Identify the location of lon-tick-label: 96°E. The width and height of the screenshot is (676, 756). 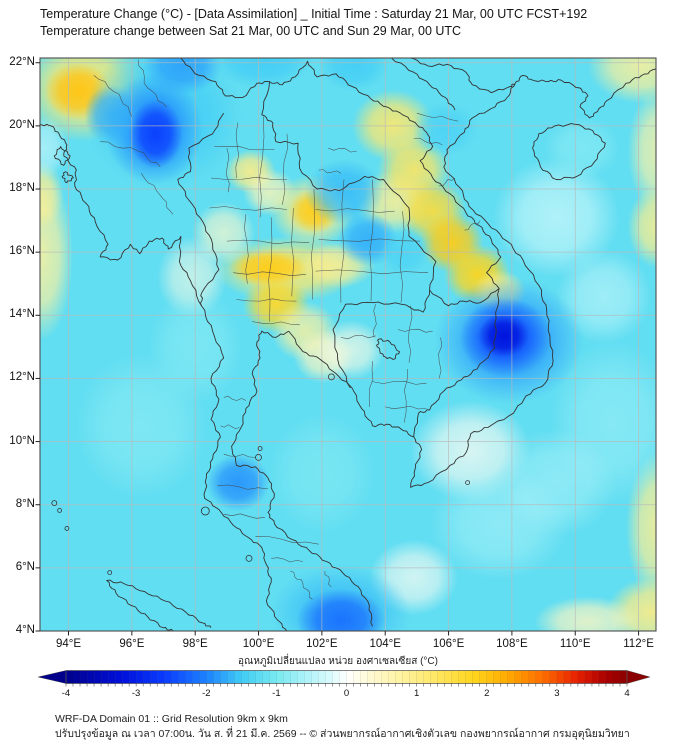
(132, 644).